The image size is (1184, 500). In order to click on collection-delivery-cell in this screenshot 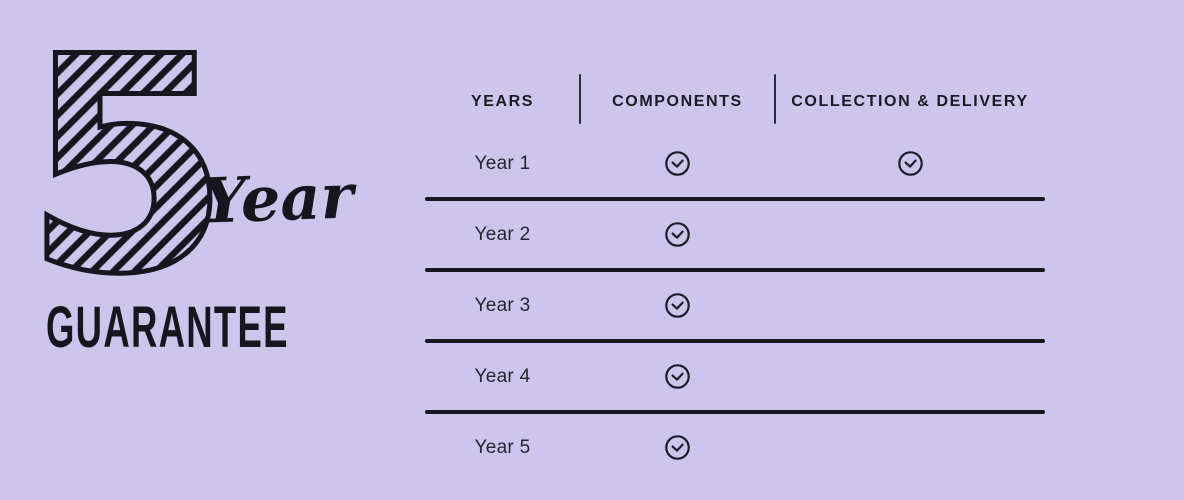, I will do `click(910, 163)`.